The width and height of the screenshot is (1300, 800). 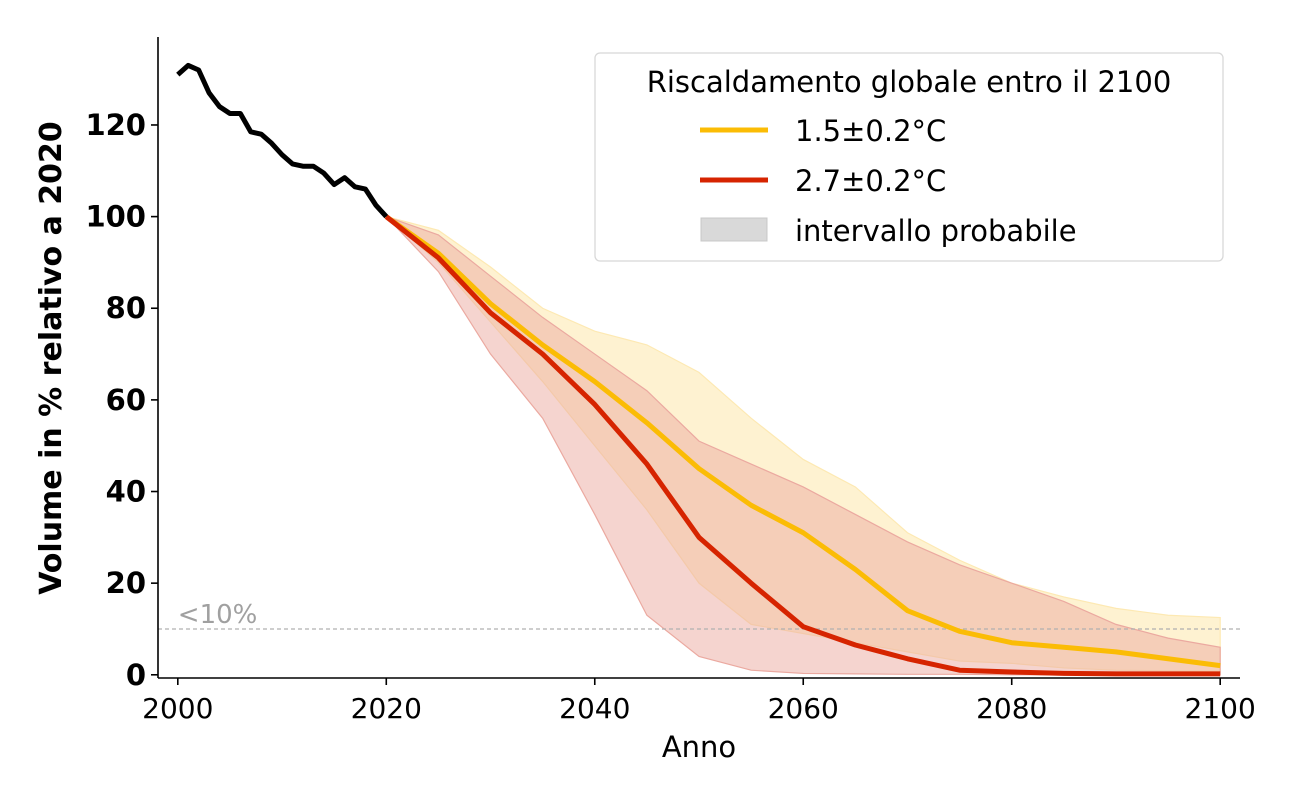 What do you see at coordinates (386, 708) in the screenshot?
I see `x-tick-label: 2020` at bounding box center [386, 708].